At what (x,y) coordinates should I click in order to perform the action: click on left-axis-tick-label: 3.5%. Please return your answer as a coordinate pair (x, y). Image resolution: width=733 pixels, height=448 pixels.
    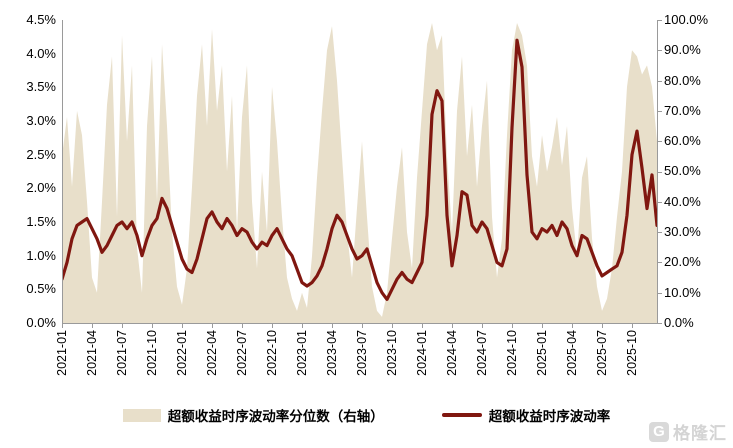
    Looking at the image, I should click on (41, 86).